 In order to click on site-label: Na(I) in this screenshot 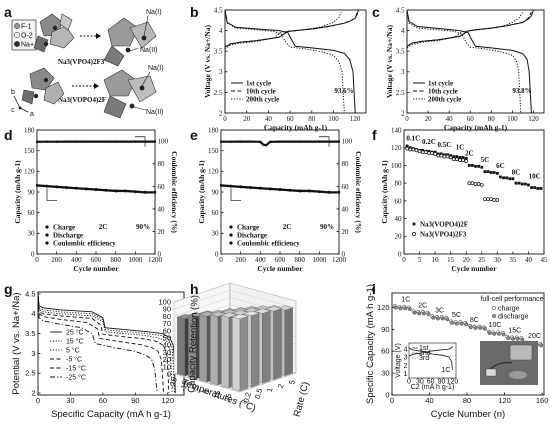, I will do `click(154, 12)`.